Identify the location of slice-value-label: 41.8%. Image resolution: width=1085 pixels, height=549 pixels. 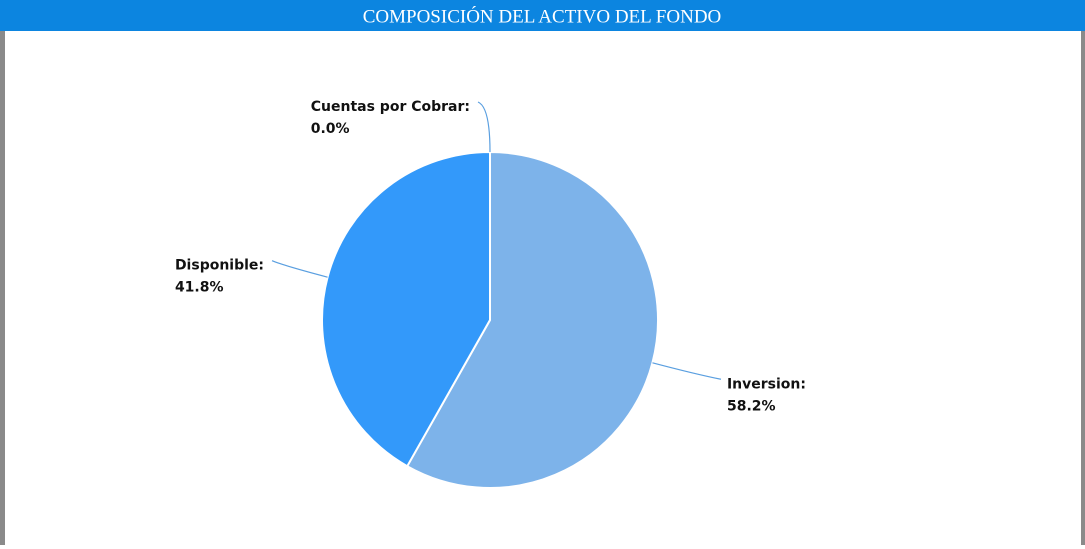
(199, 288).